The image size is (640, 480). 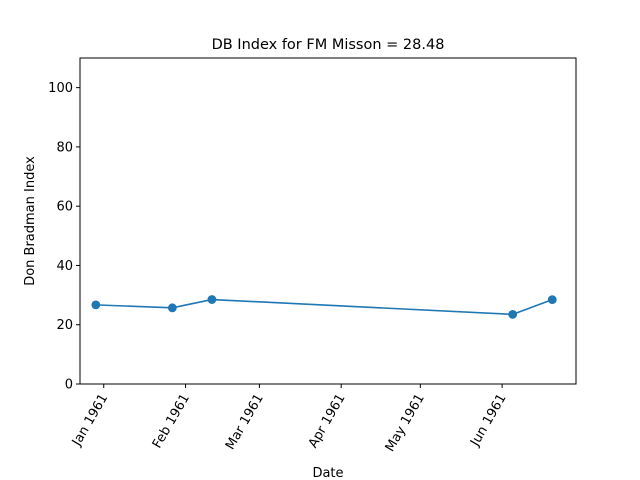 What do you see at coordinates (328, 45) in the screenshot?
I see `chart-title: DB Index for FM Misson = 28.48` at bounding box center [328, 45].